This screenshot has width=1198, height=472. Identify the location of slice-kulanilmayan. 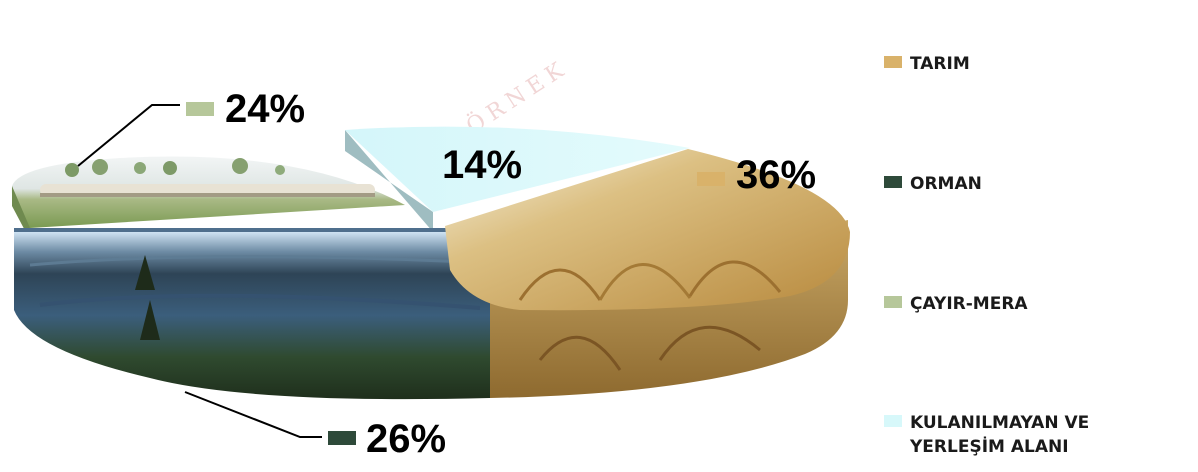
(517, 179).